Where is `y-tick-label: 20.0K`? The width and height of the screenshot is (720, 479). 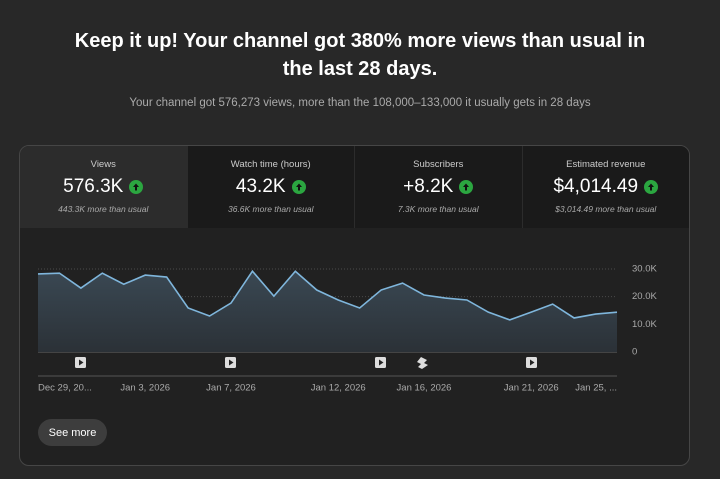 y-tick-label: 20.0K is located at coordinates (644, 296).